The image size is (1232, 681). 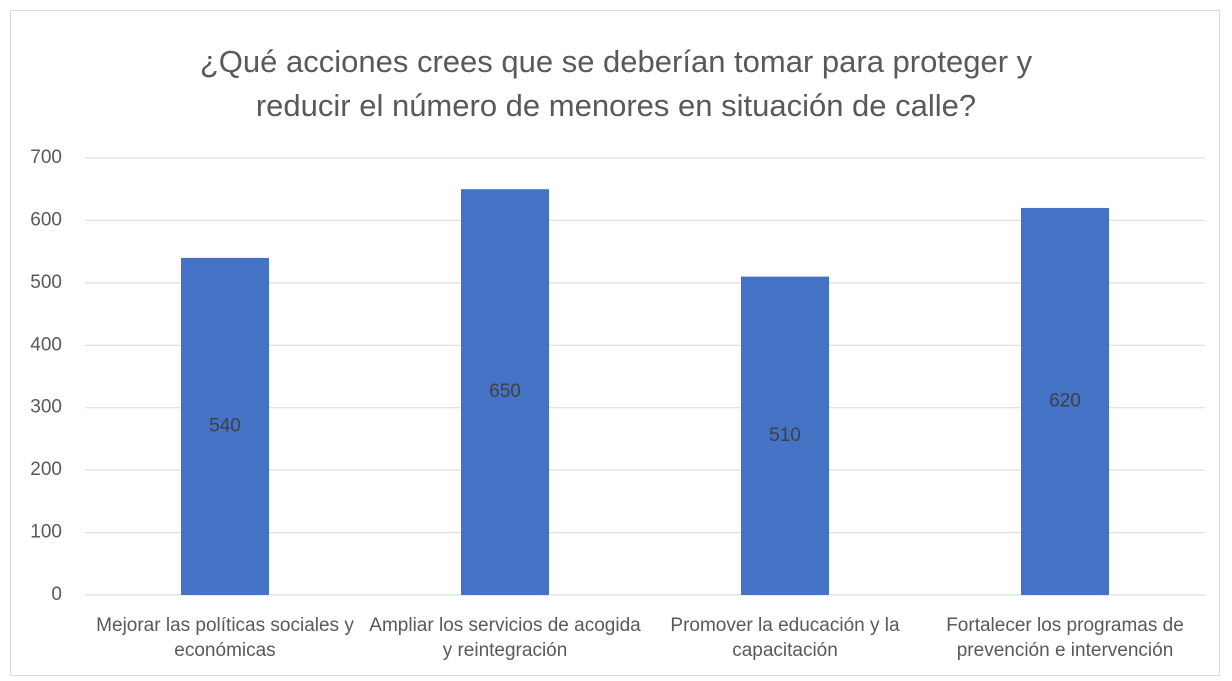 What do you see at coordinates (46, 219) in the screenshot?
I see `y-tick-label: 600` at bounding box center [46, 219].